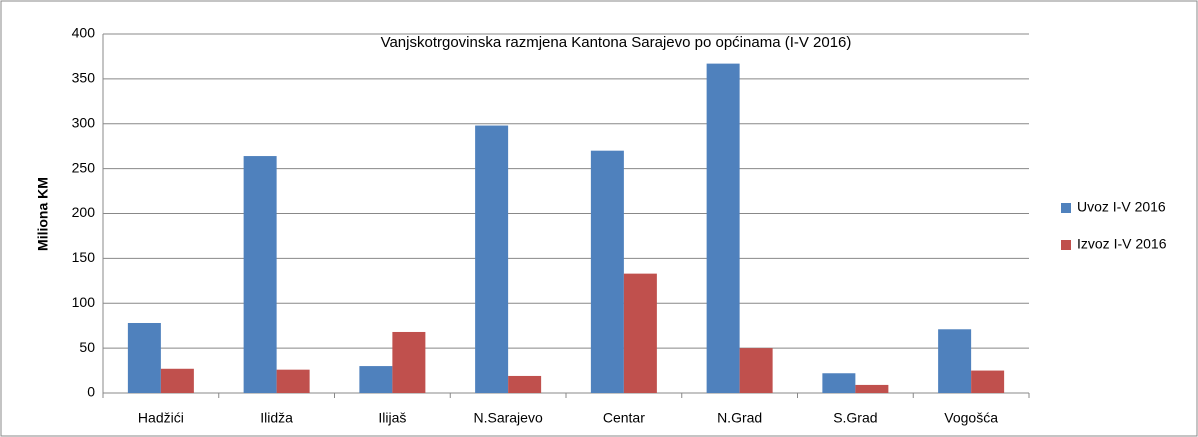 The image size is (1198, 437). What do you see at coordinates (84, 257) in the screenshot?
I see `y-tick-label: 150` at bounding box center [84, 257].